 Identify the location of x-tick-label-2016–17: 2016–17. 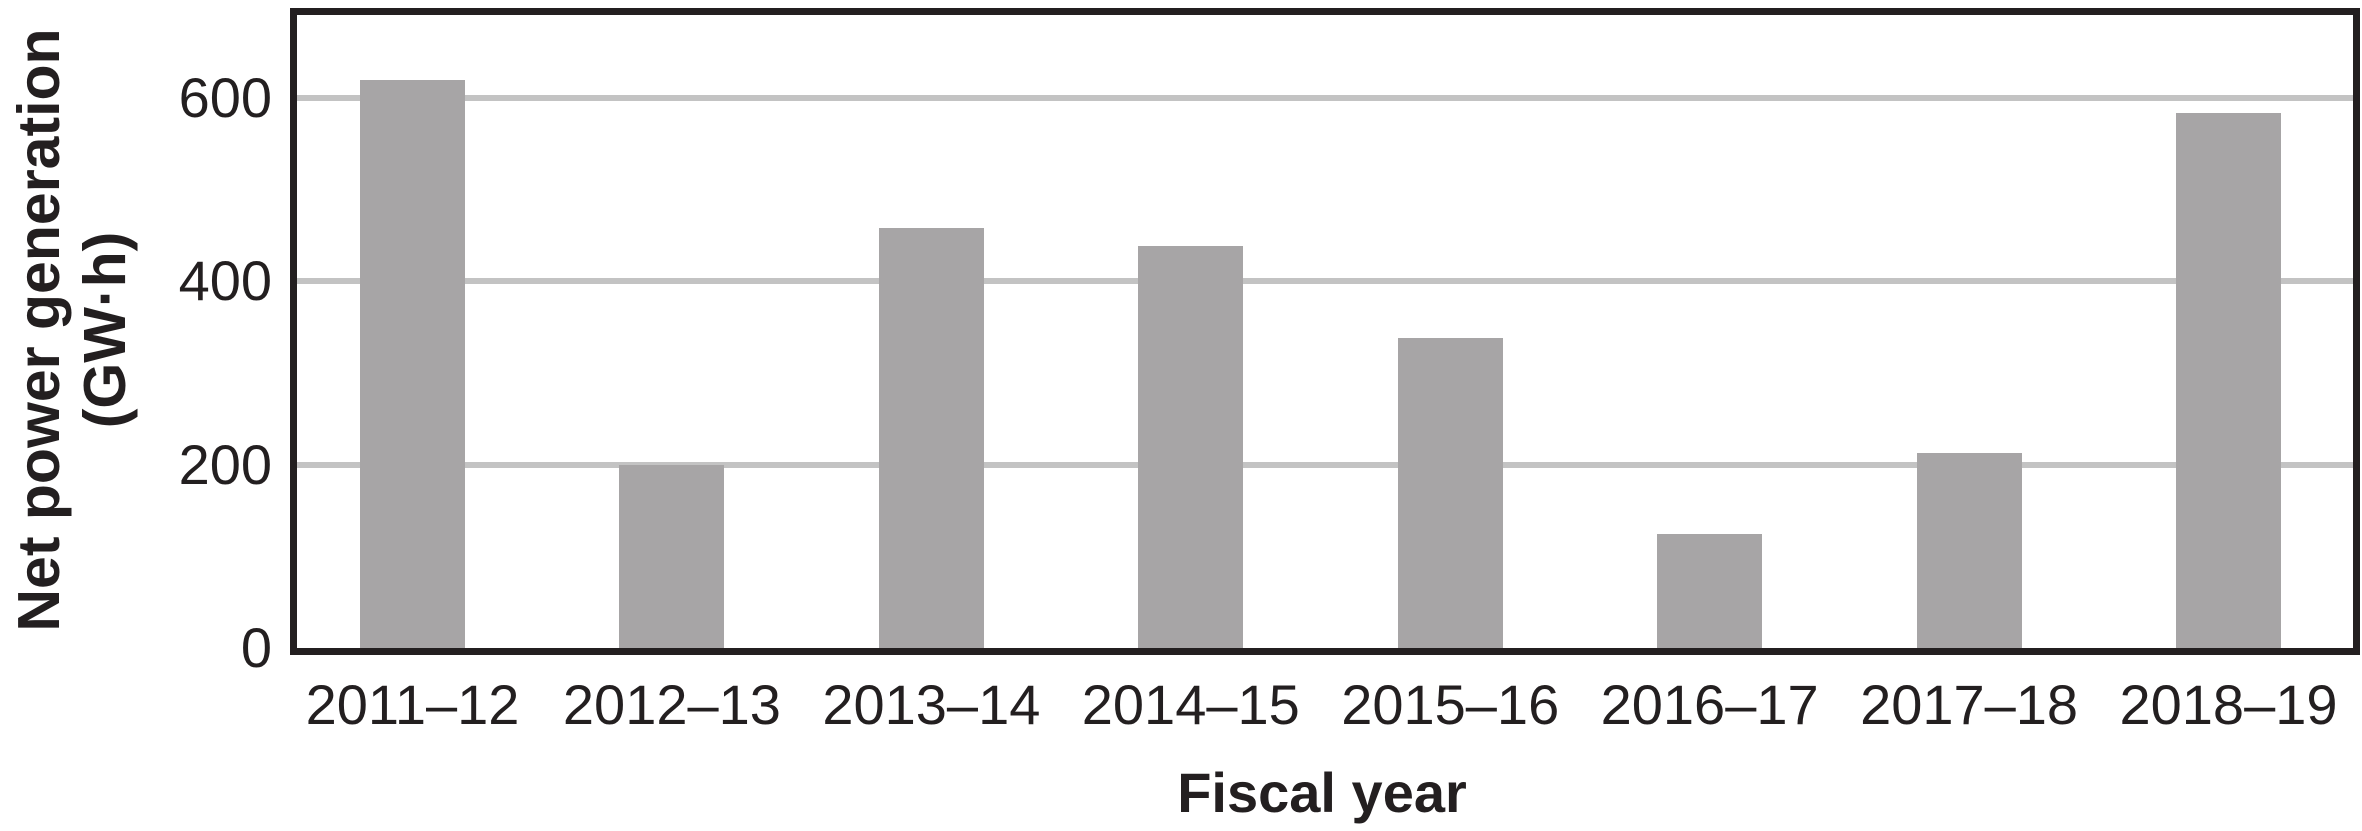
(1709, 704).